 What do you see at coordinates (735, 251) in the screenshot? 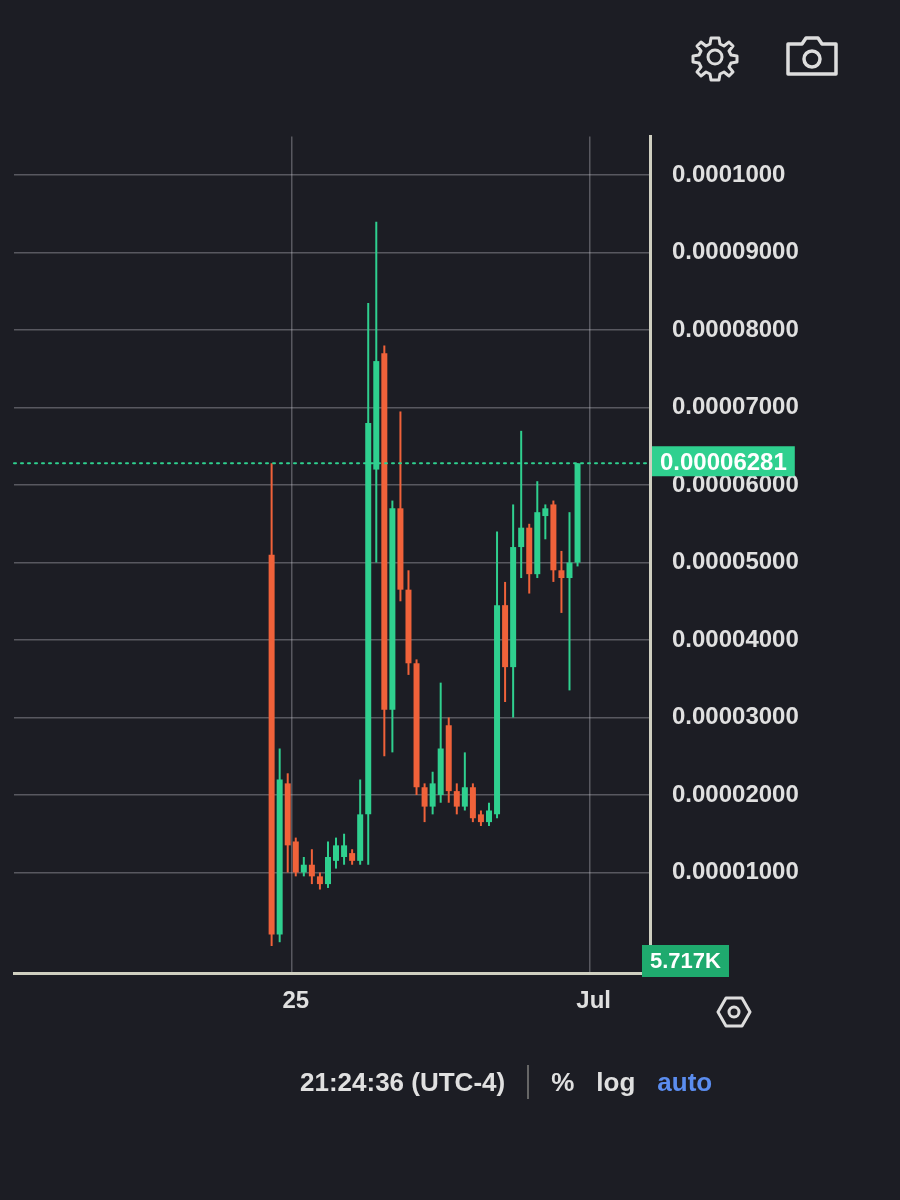
I see `y-tick-label: 0.00009000` at bounding box center [735, 251].